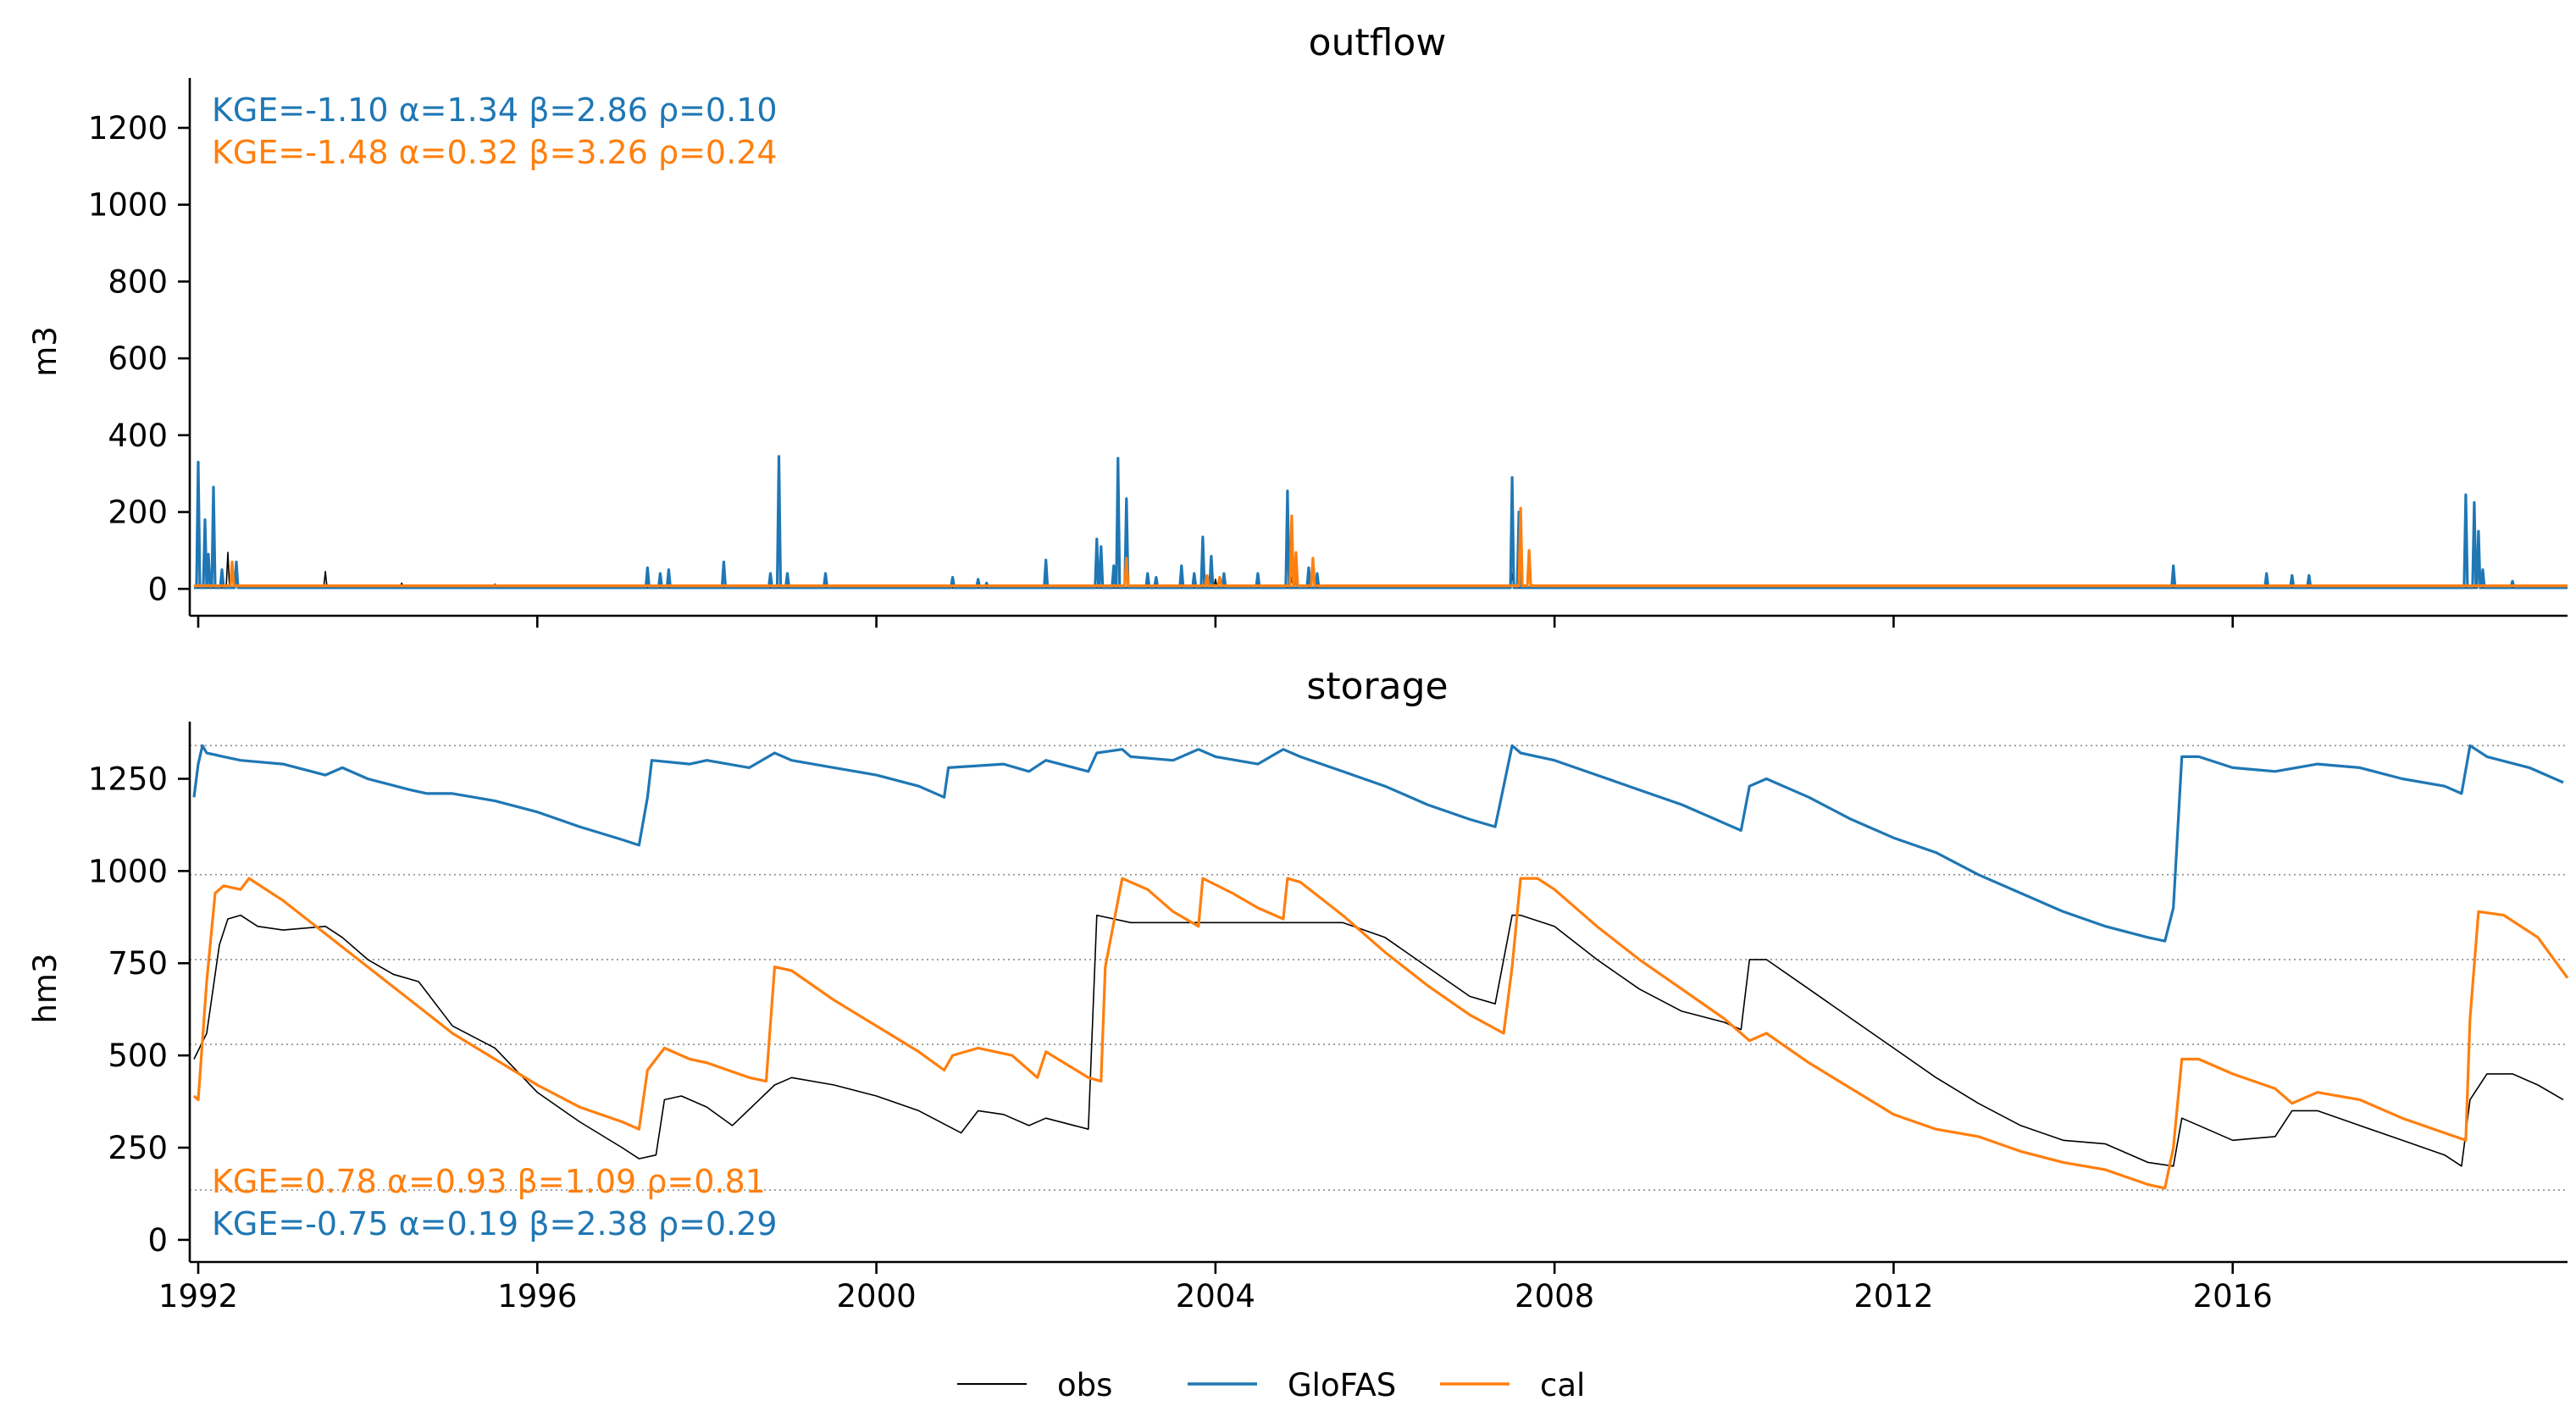  Describe the element at coordinates (1377, 687) in the screenshot. I see `storage-title: storage` at that location.